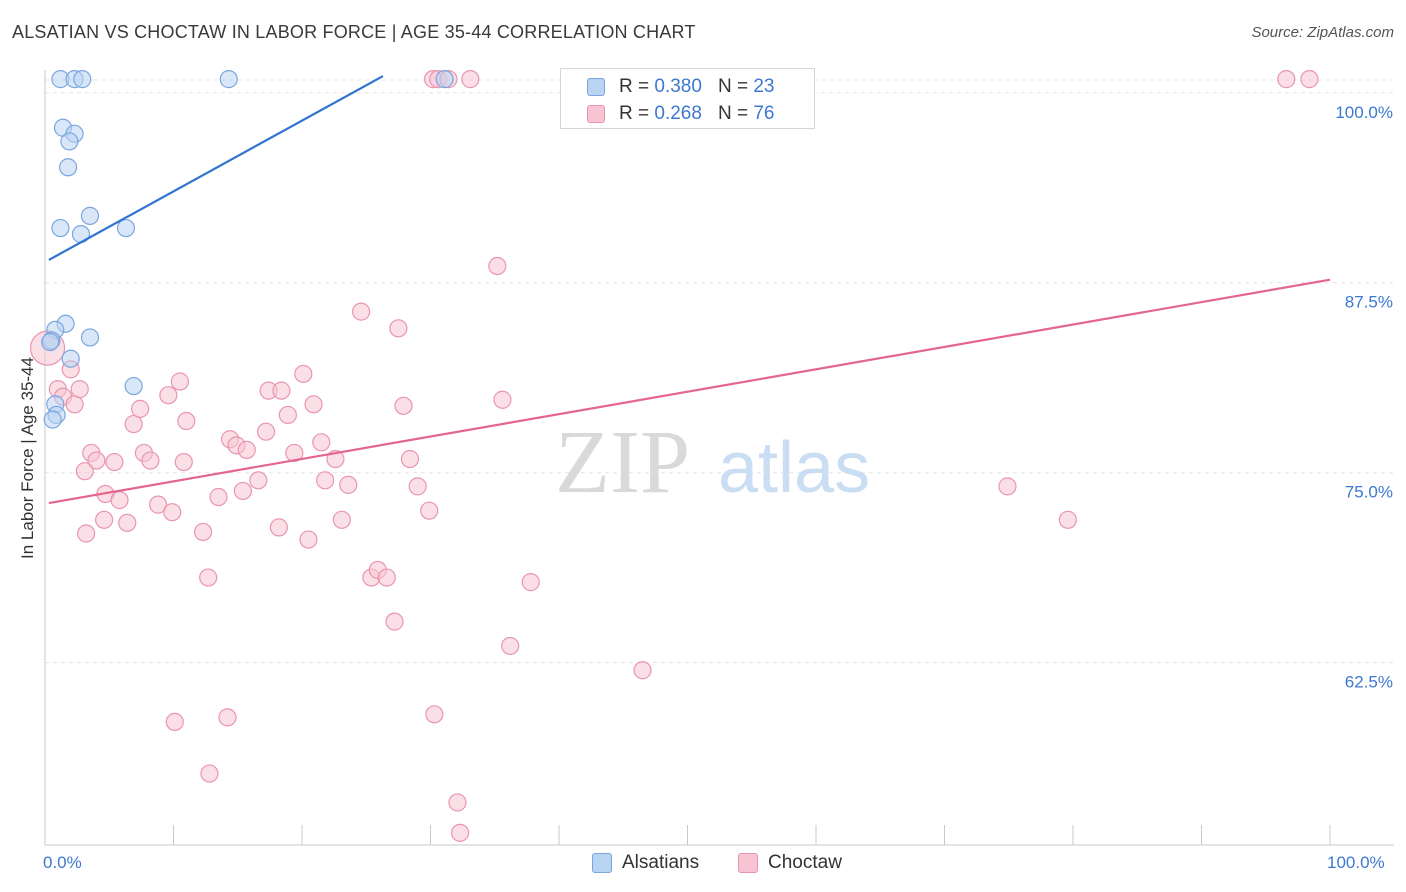  Describe the element at coordinates (764, 86) in the screenshot. I see `legend-n-value: 23` at that location.